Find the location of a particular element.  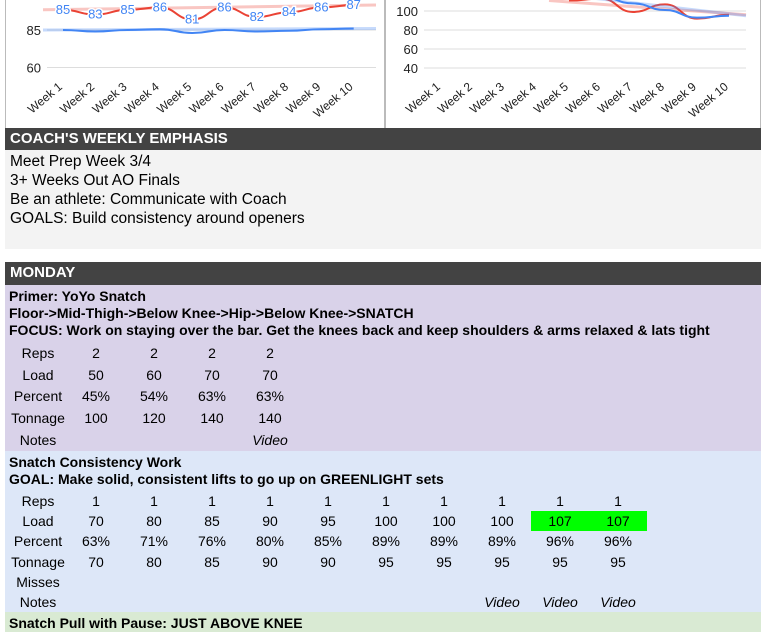

table-row: Reps 2 2 2 2 is located at coordinates (154, 353).